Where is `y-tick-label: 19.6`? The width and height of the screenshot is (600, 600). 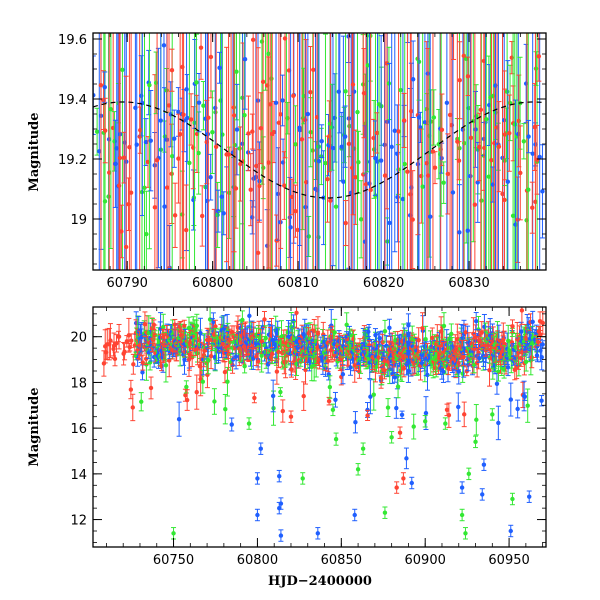
y-tick-label: 19.6 is located at coordinates (72, 40).